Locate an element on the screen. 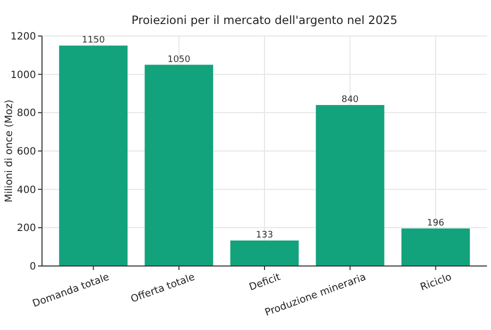 The width and height of the screenshot is (491, 330). chart-title: Proiezioni per il mercato dell'argento nel 2025 is located at coordinates (265, 20).